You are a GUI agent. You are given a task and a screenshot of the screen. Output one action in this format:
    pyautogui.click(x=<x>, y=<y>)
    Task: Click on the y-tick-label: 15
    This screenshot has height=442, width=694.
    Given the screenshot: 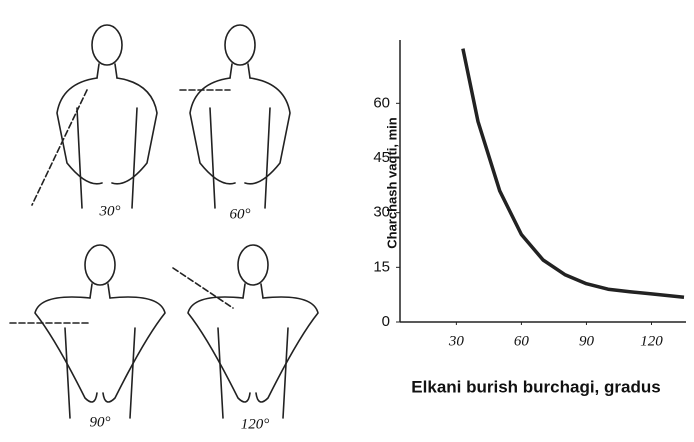 What is the action you would take?
    pyautogui.click(x=381, y=266)
    